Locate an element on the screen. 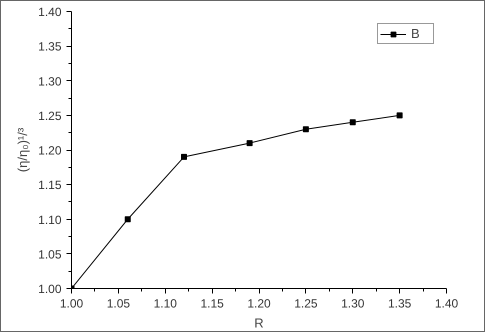 Image resolution: width=485 pixels, height=332 pixels. x-tick-label: 1.30 is located at coordinates (353, 303).